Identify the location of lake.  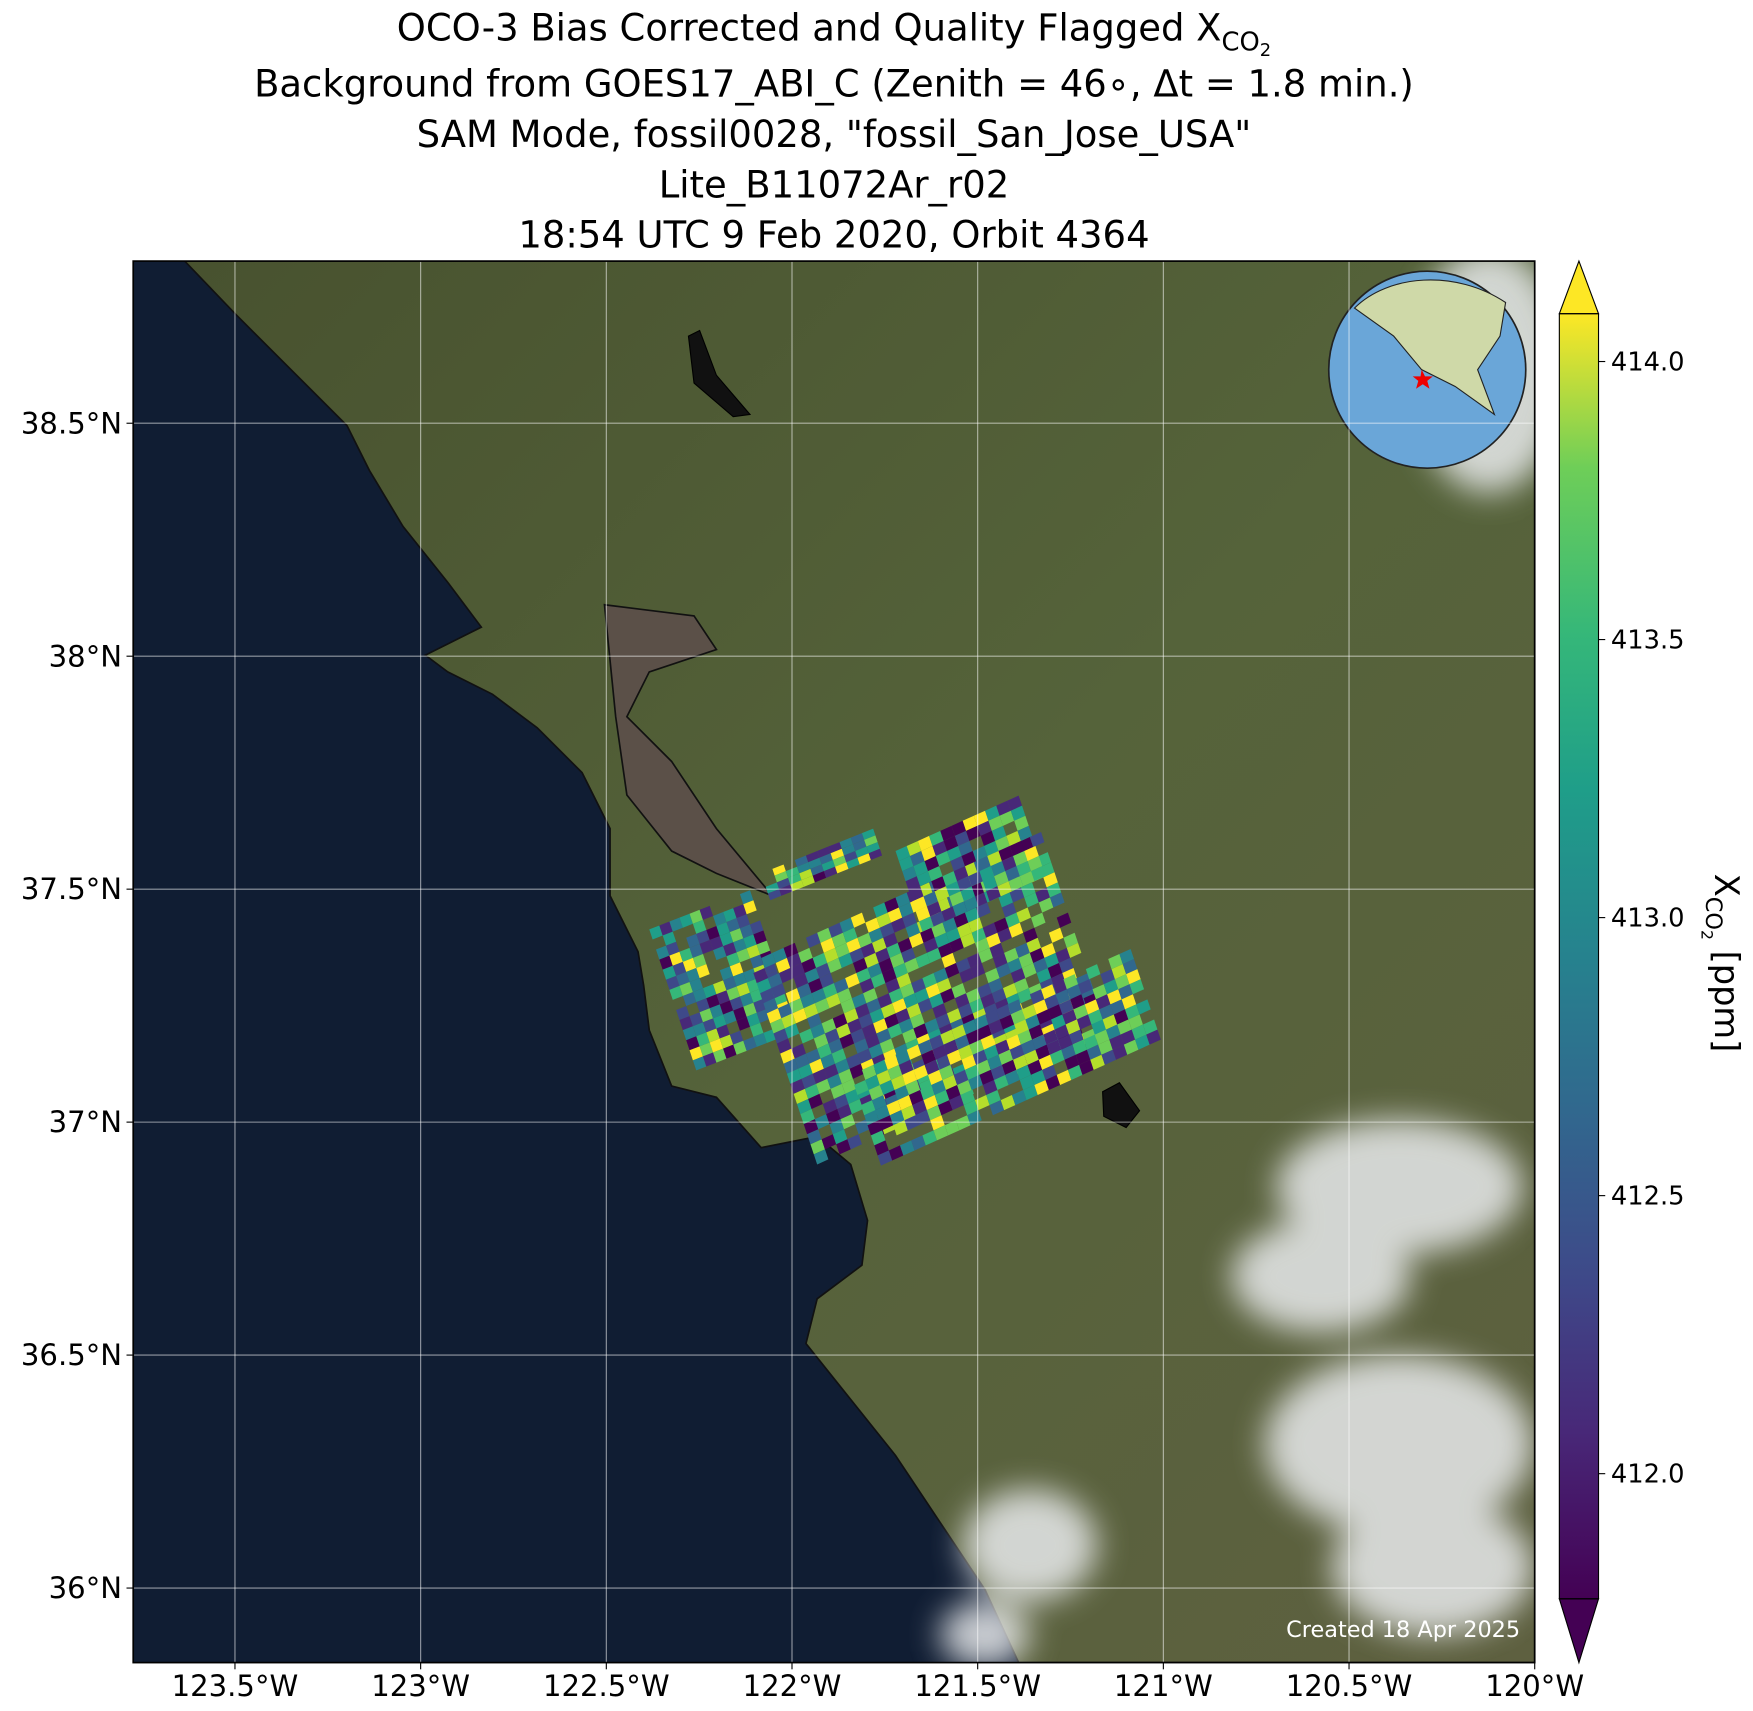
(1121, 1105).